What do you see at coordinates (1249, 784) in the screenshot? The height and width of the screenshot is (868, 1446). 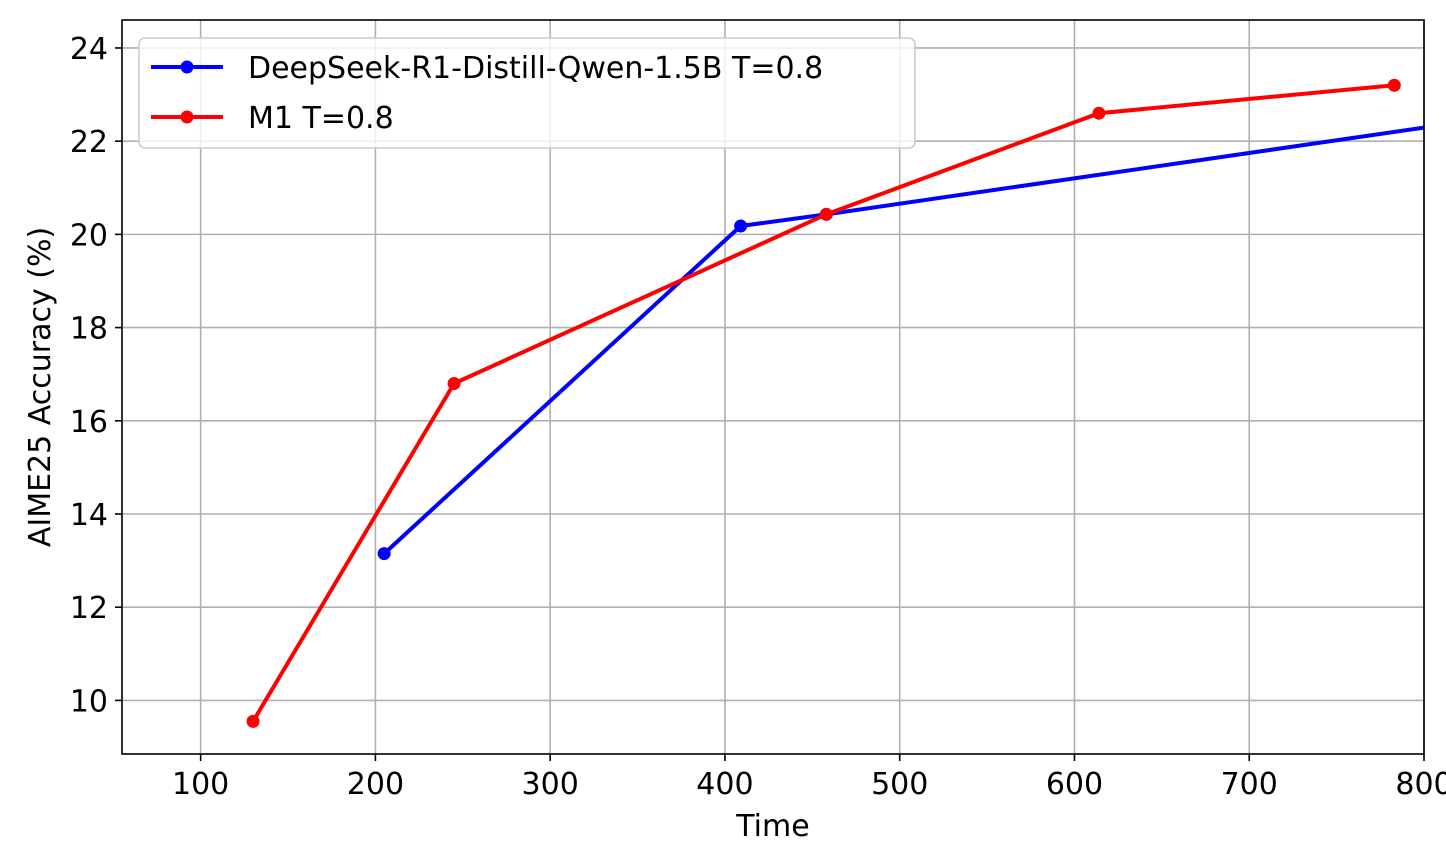 I see `x-tick-label: 700` at bounding box center [1249, 784].